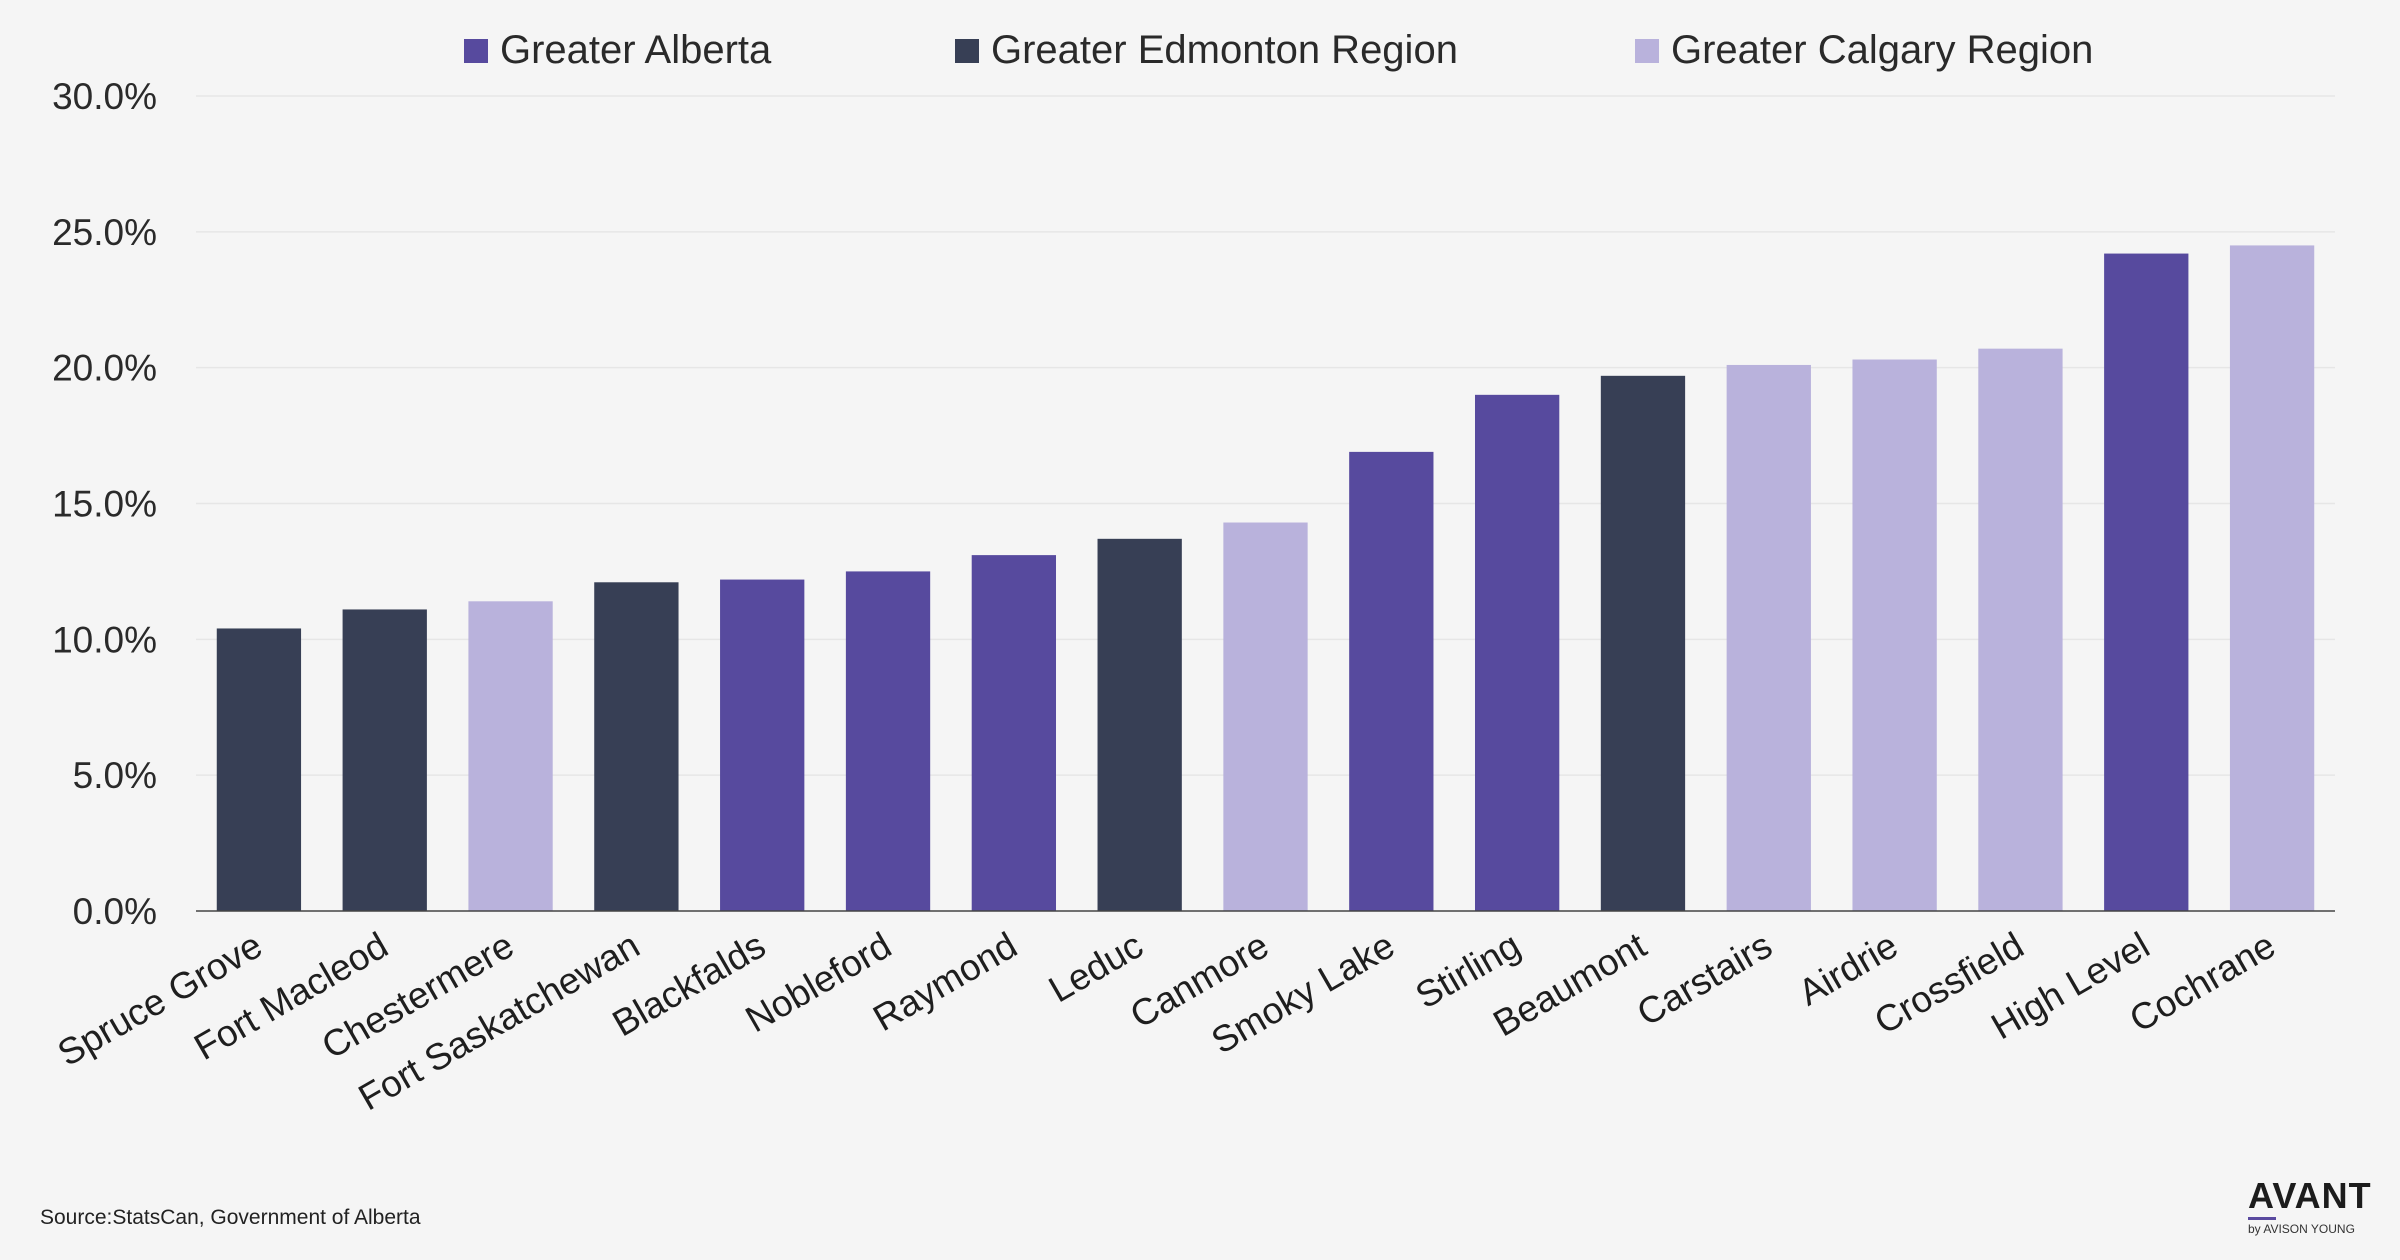 The width and height of the screenshot is (2400, 1260). I want to click on bar-carstairs, so click(1768, 637).